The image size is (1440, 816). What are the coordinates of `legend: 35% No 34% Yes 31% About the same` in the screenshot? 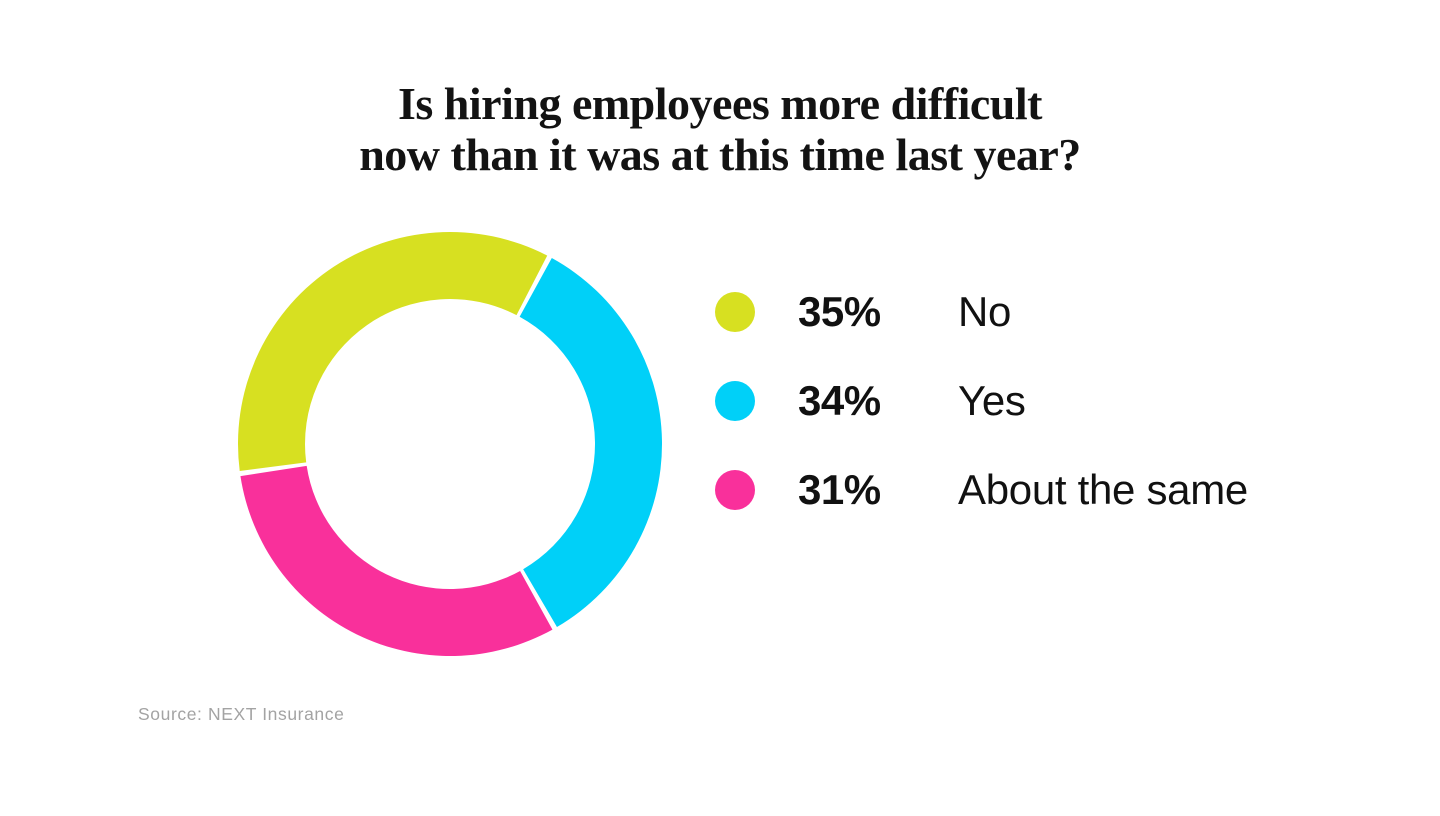 It's located at (981, 400).